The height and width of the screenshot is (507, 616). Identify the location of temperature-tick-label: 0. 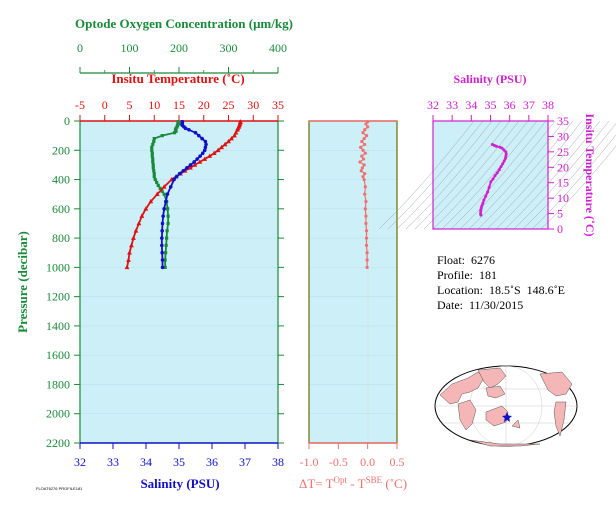
(105, 105).